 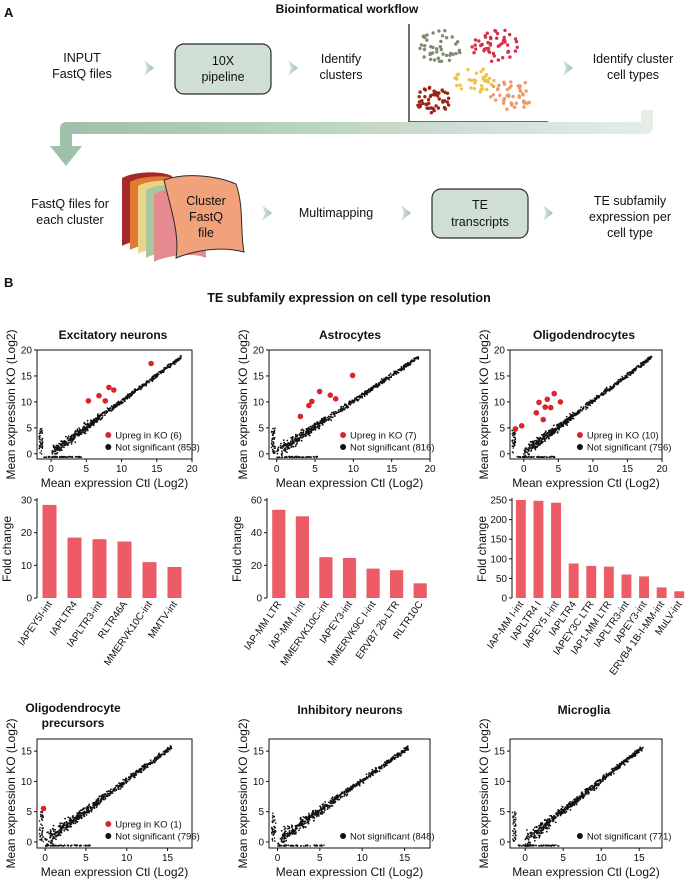 I want to click on y-tick-label: 0, so click(x=502, y=842).